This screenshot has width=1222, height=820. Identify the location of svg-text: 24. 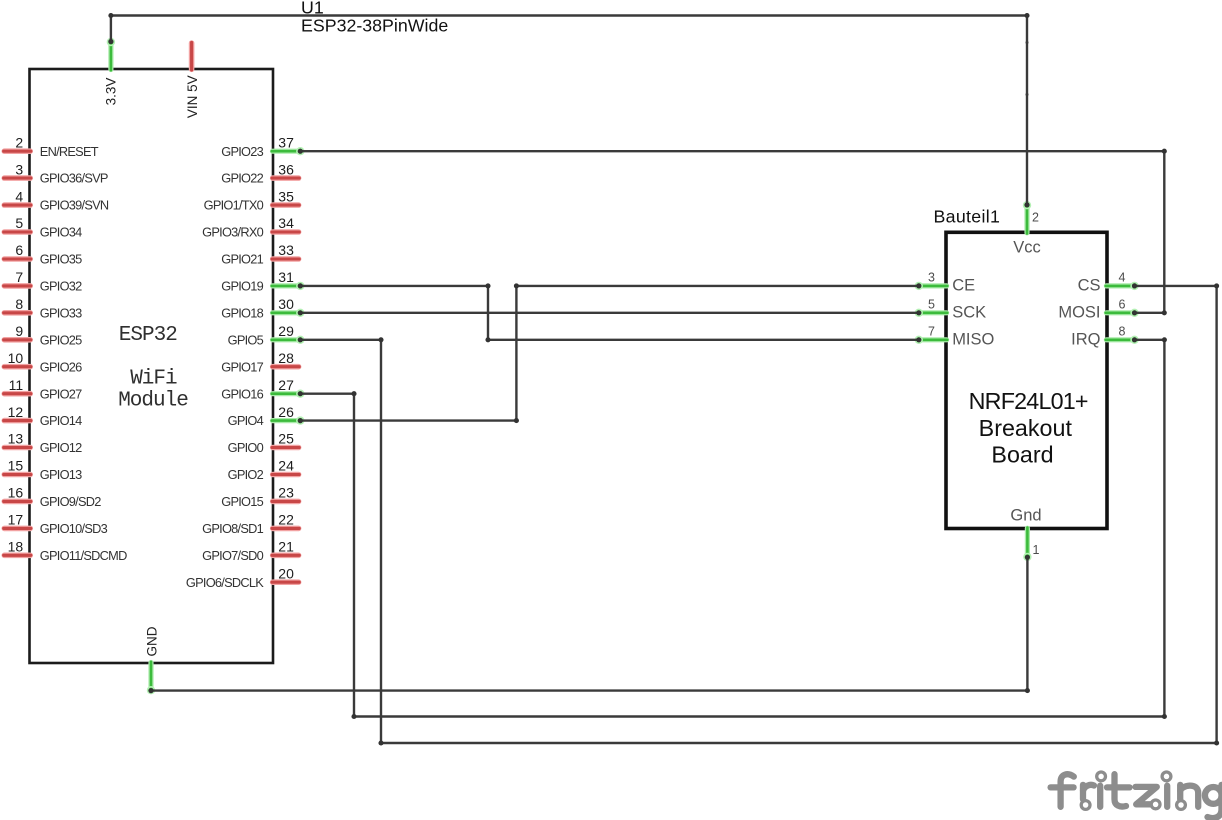
(286, 466).